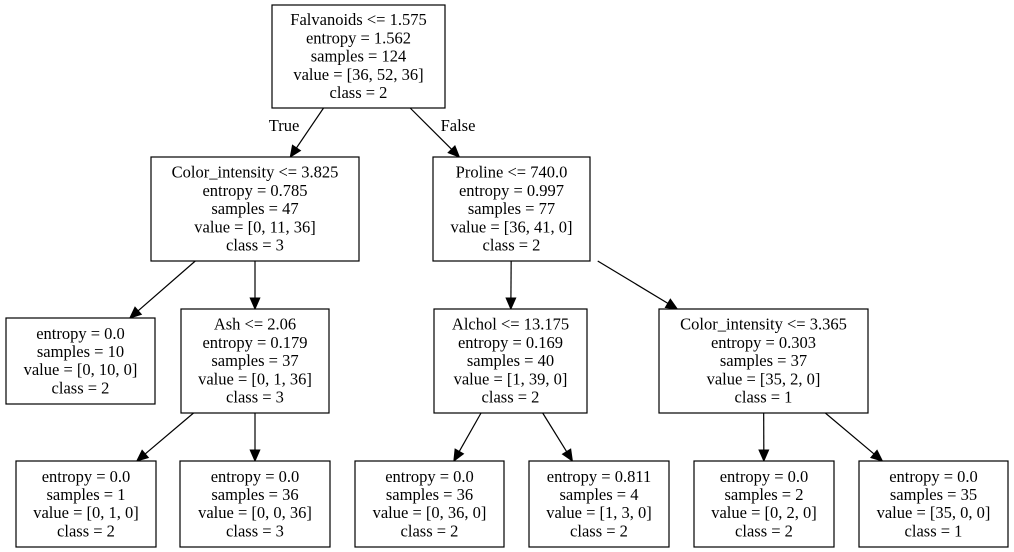 This screenshot has height=552, width=1014. Describe the element at coordinates (255, 512) in the screenshot. I see `node-text-line: value = [0, 0, 36]` at that location.